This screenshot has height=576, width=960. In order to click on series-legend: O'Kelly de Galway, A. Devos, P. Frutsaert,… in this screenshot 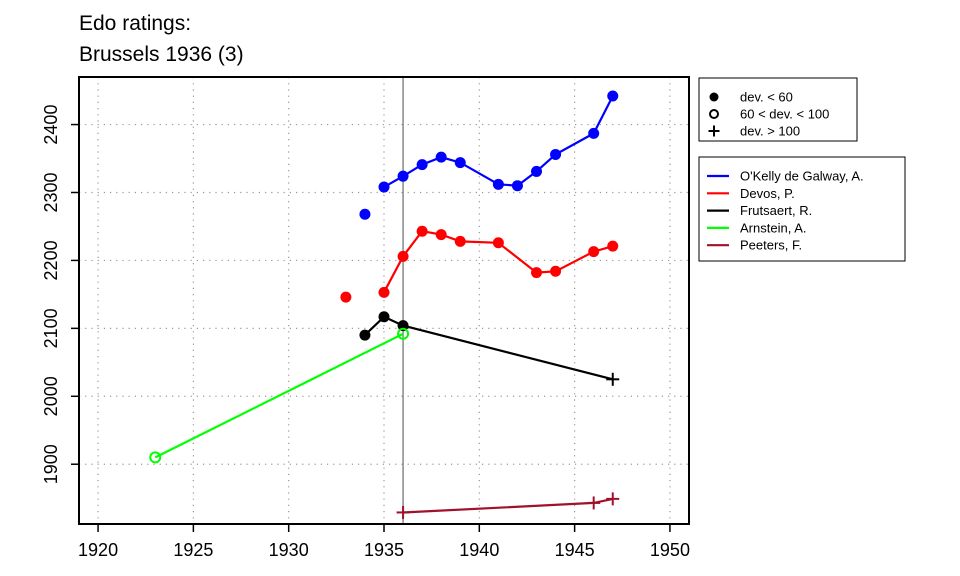, I will do `click(802, 209)`.